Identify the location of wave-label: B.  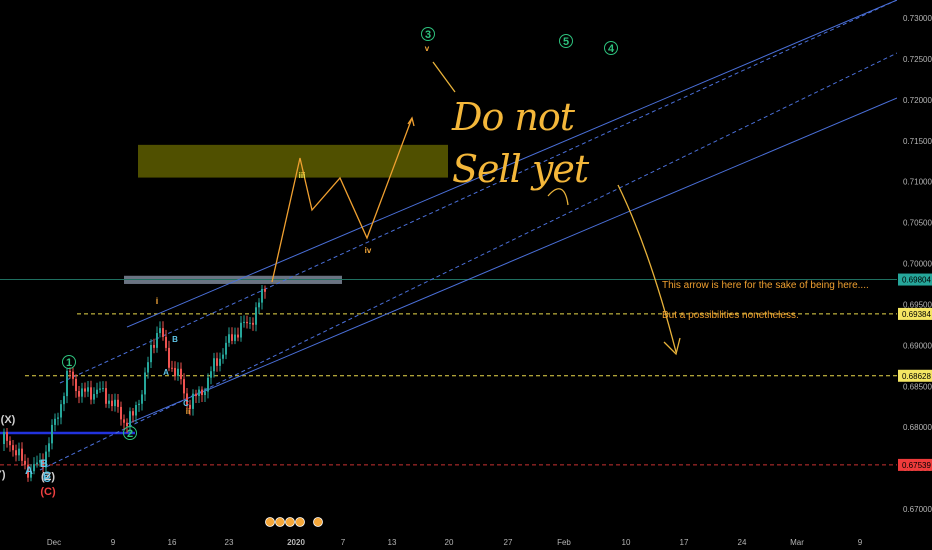
(175, 339).